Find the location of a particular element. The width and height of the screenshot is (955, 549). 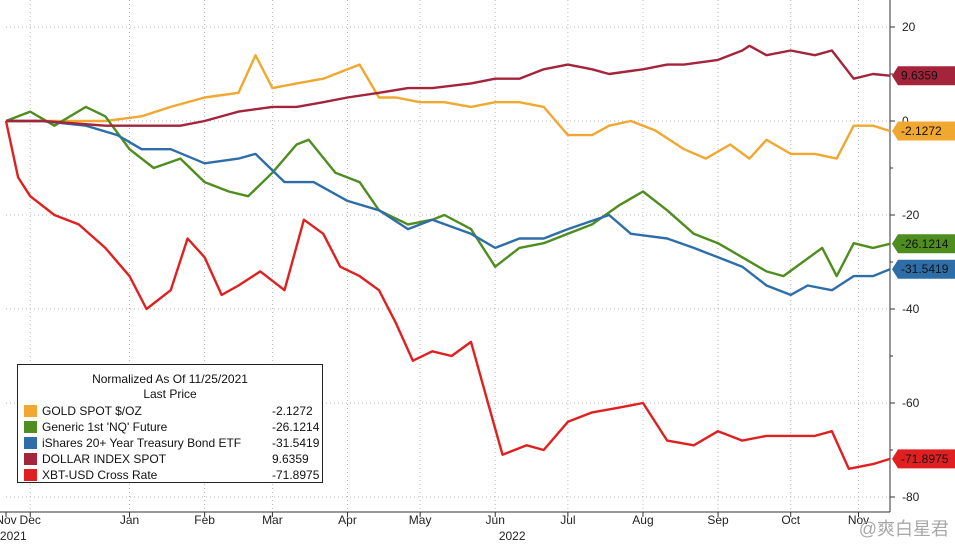

legend-title: Normalized As Of 11/25/2021 Last Price is located at coordinates (170, 387).